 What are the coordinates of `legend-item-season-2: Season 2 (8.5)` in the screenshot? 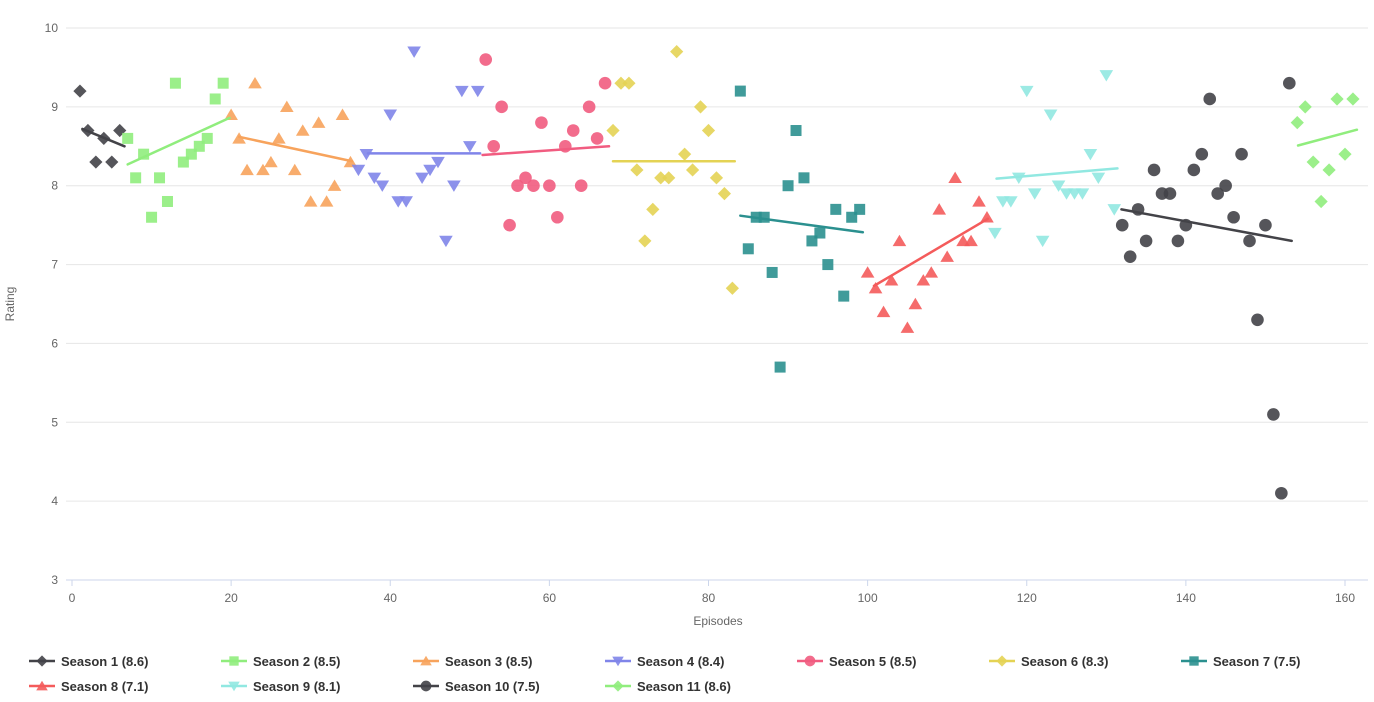 It's located at (280, 661).